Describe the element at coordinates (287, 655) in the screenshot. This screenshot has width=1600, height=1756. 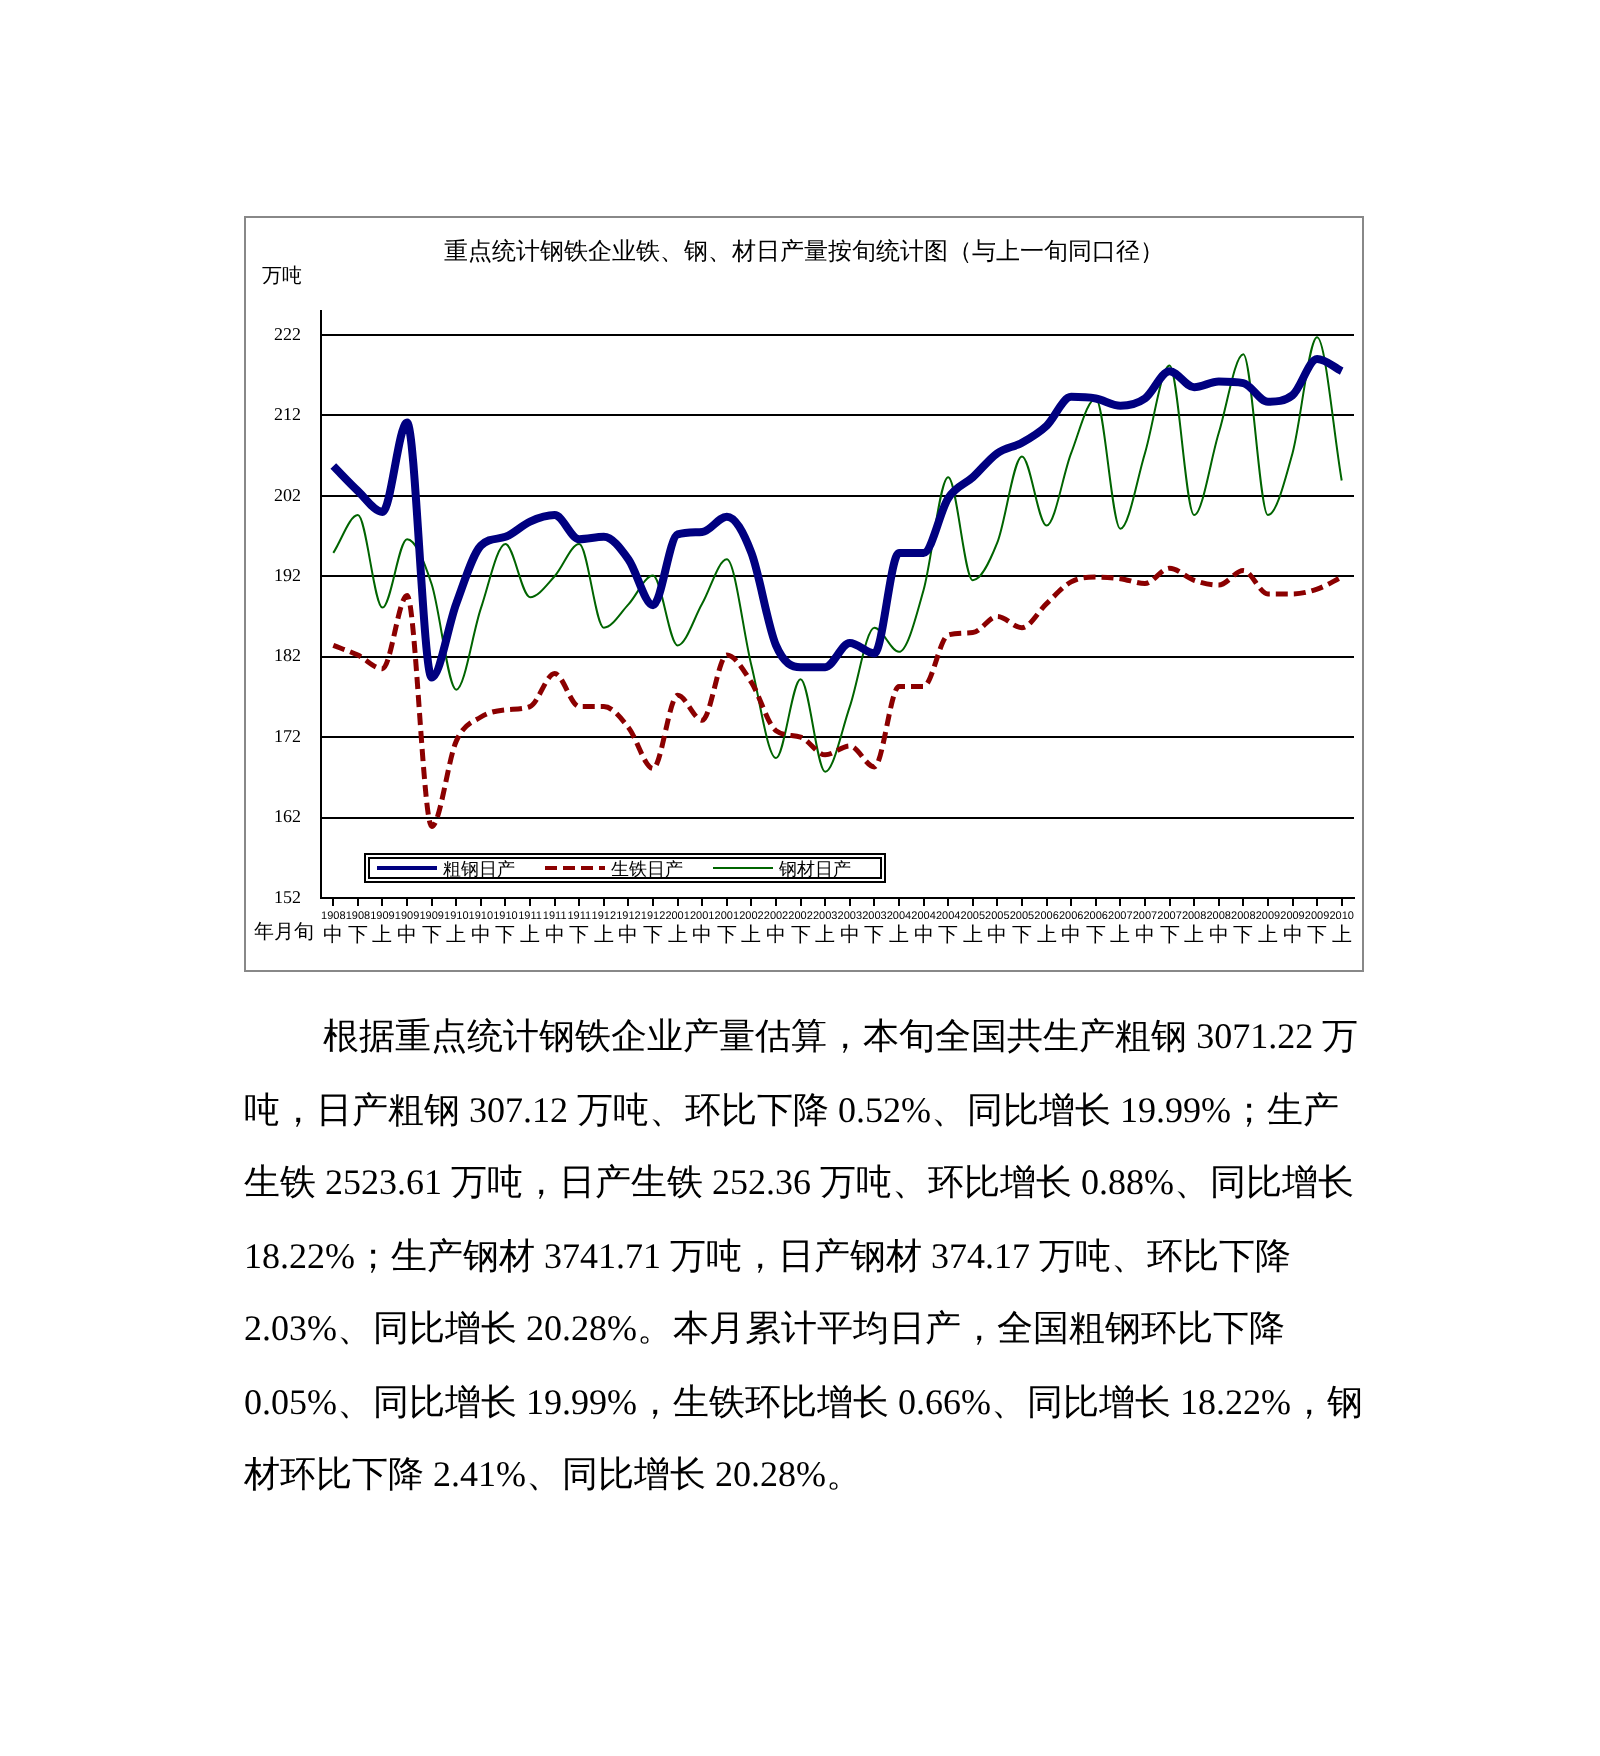
I see `y-tick-label: 182` at that location.